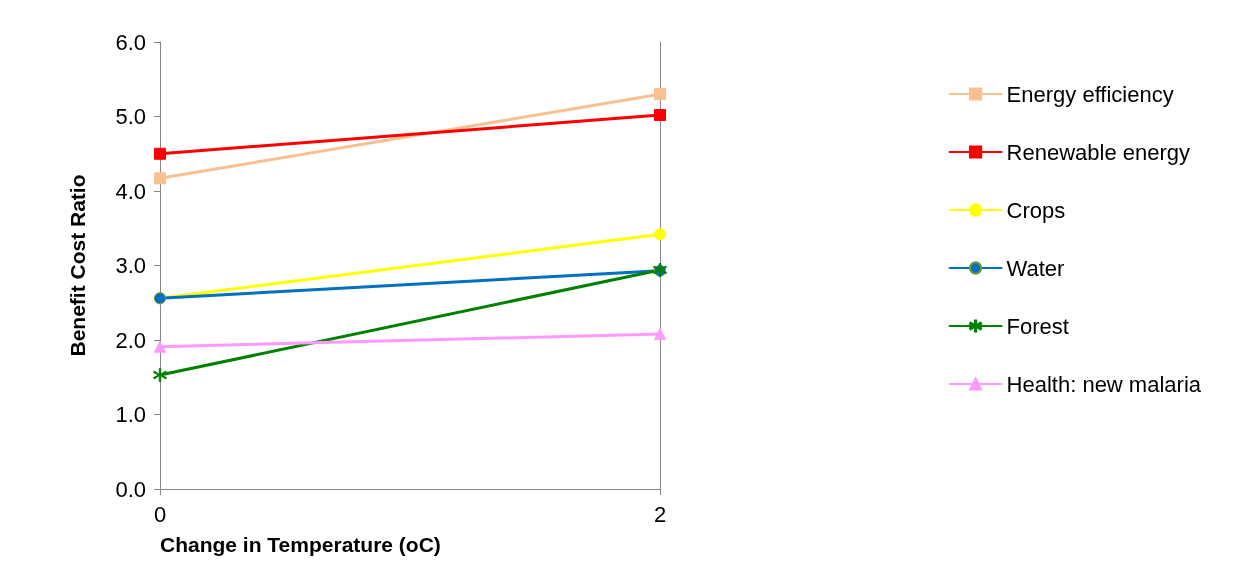 Image resolution: width=1246 pixels, height=574 pixels. What do you see at coordinates (1036, 210) in the screenshot?
I see `legend-label: Crops` at bounding box center [1036, 210].